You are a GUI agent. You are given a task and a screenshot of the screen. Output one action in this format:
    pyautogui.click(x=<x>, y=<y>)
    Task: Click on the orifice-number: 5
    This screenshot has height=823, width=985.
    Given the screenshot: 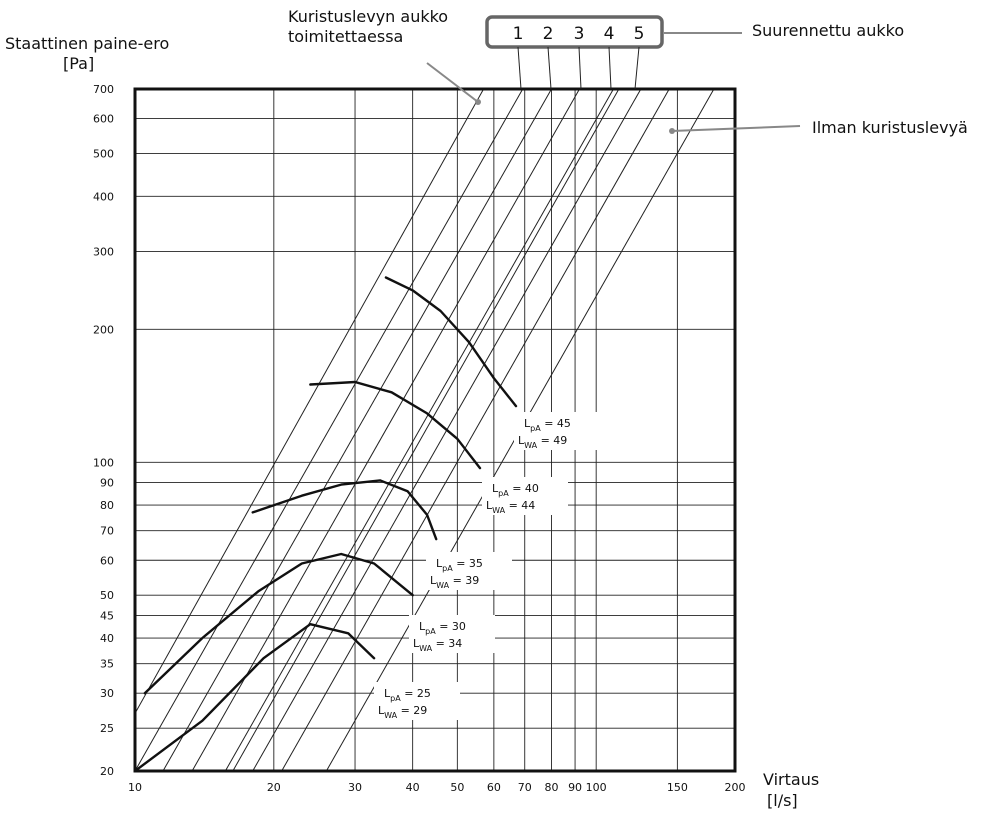 What is the action you would take?
    pyautogui.click(x=639, y=34)
    